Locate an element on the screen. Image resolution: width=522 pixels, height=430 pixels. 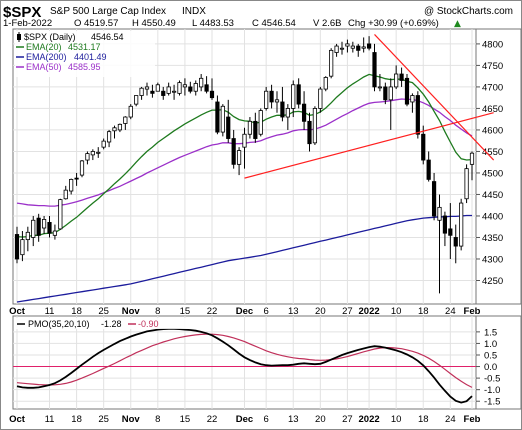
change-up-arrow: ▲ is located at coordinates (457, 24).